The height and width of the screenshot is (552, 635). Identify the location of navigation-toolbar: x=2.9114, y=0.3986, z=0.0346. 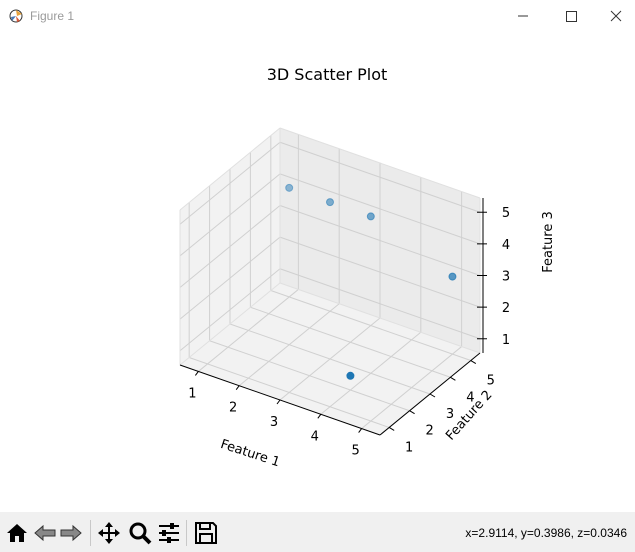
(317, 532).